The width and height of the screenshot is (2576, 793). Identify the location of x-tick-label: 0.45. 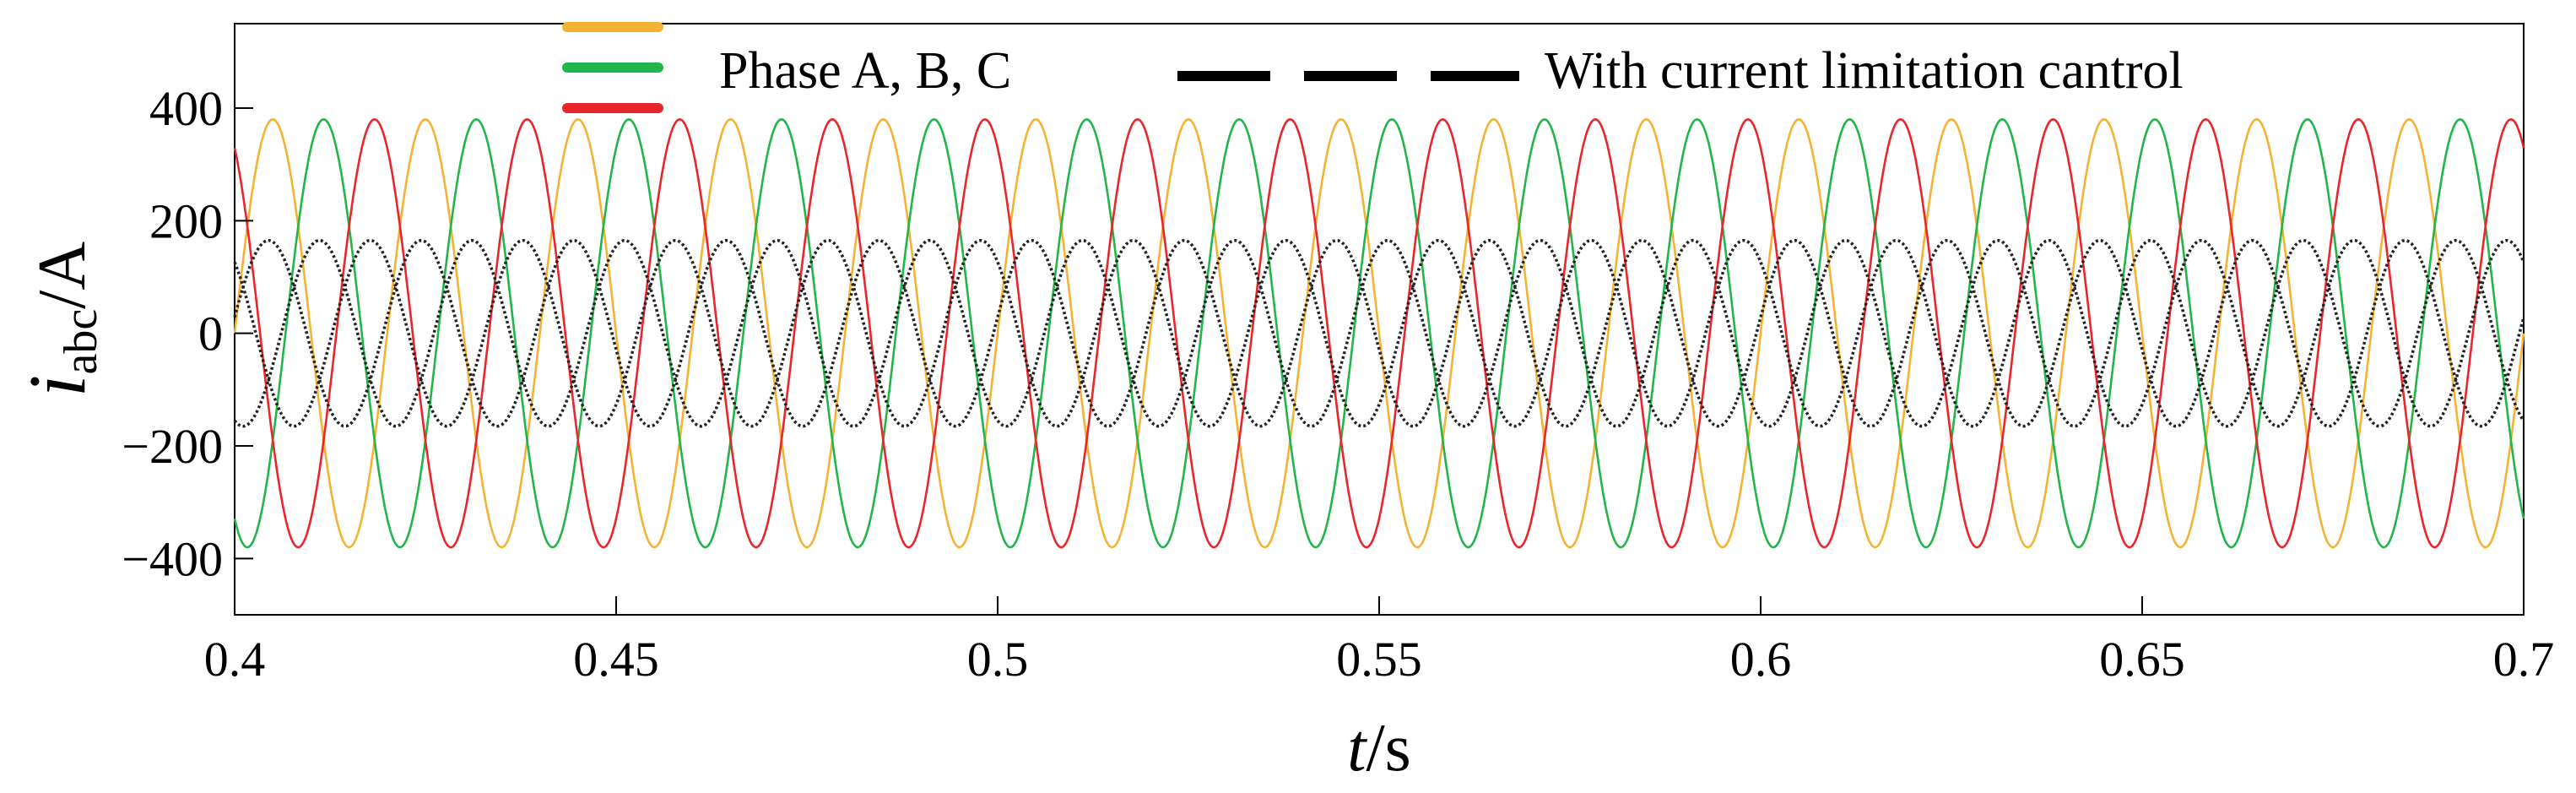
(616, 659).